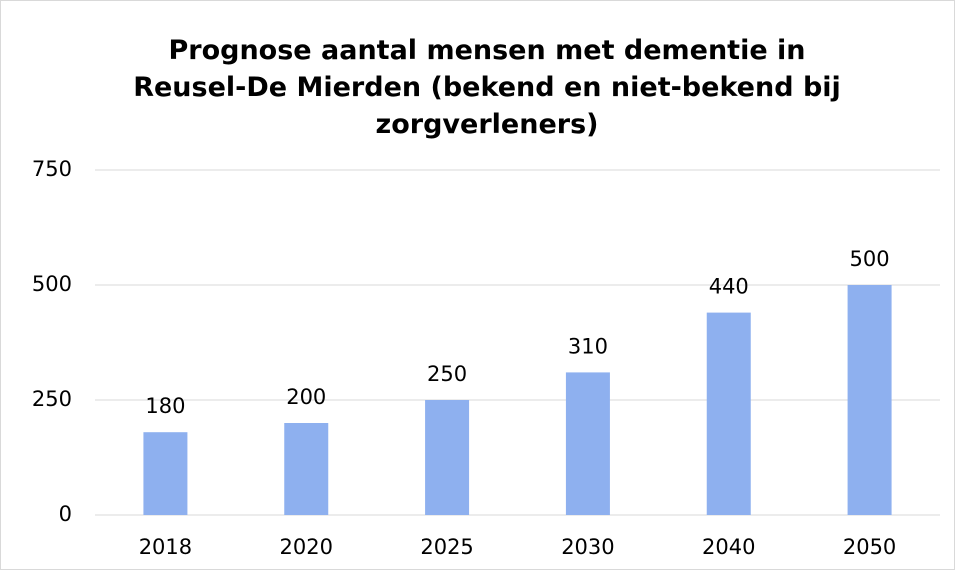  What do you see at coordinates (447, 374) in the screenshot?
I see `data-label: 250` at bounding box center [447, 374].